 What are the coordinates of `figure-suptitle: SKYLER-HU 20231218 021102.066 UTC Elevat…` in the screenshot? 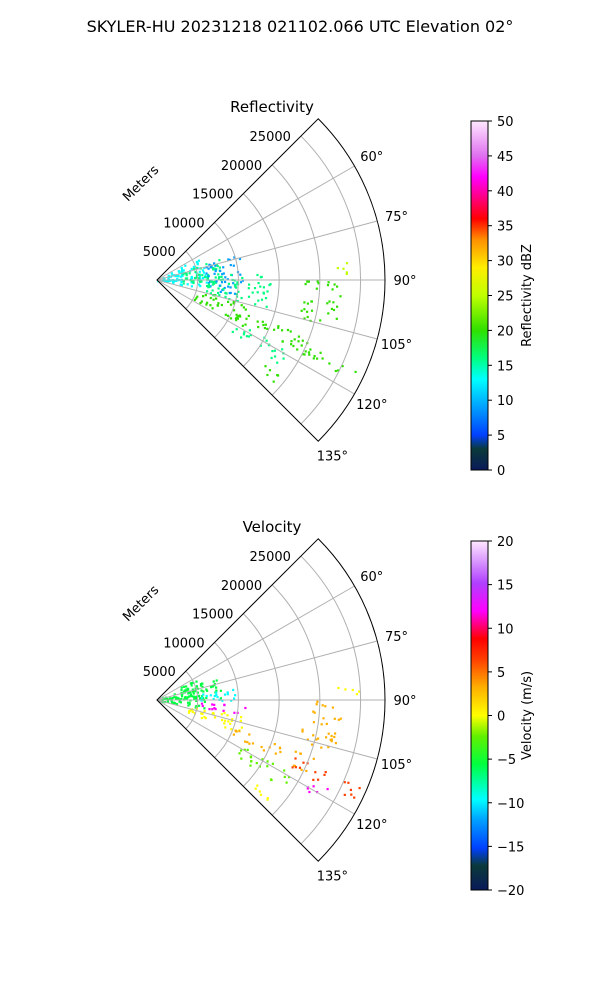 It's located at (300, 26).